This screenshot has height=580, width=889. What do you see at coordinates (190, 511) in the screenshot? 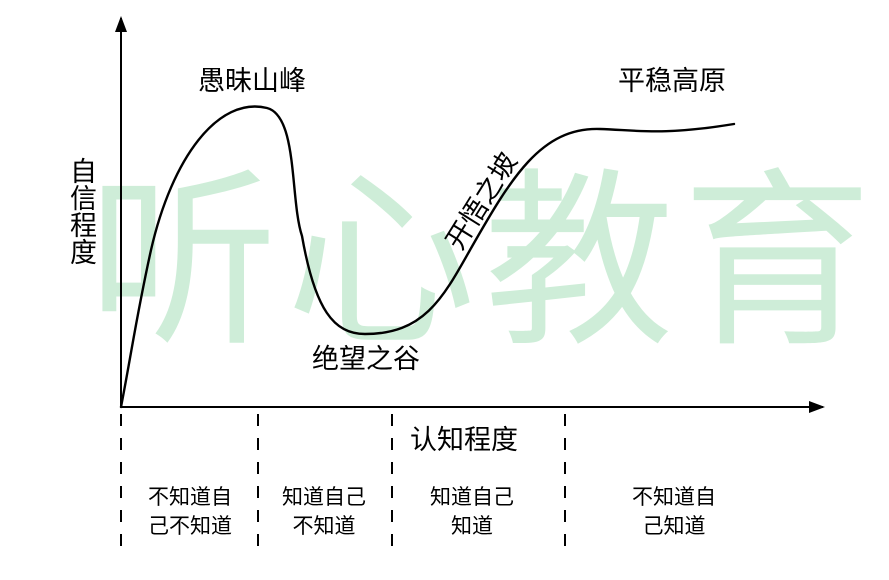
I see `segment-label-1: 不知道自己不知道` at bounding box center [190, 511].